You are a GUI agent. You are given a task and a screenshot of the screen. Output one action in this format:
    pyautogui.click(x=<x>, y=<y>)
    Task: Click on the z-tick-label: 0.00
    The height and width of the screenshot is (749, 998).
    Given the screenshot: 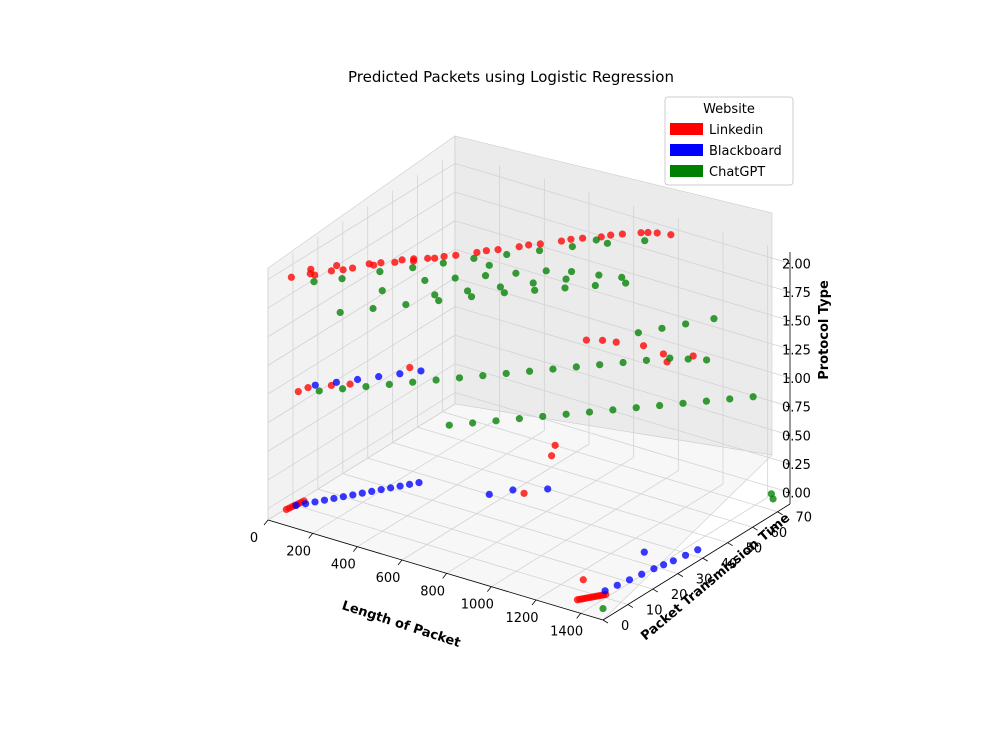 What is the action you would take?
    pyautogui.click(x=796, y=494)
    